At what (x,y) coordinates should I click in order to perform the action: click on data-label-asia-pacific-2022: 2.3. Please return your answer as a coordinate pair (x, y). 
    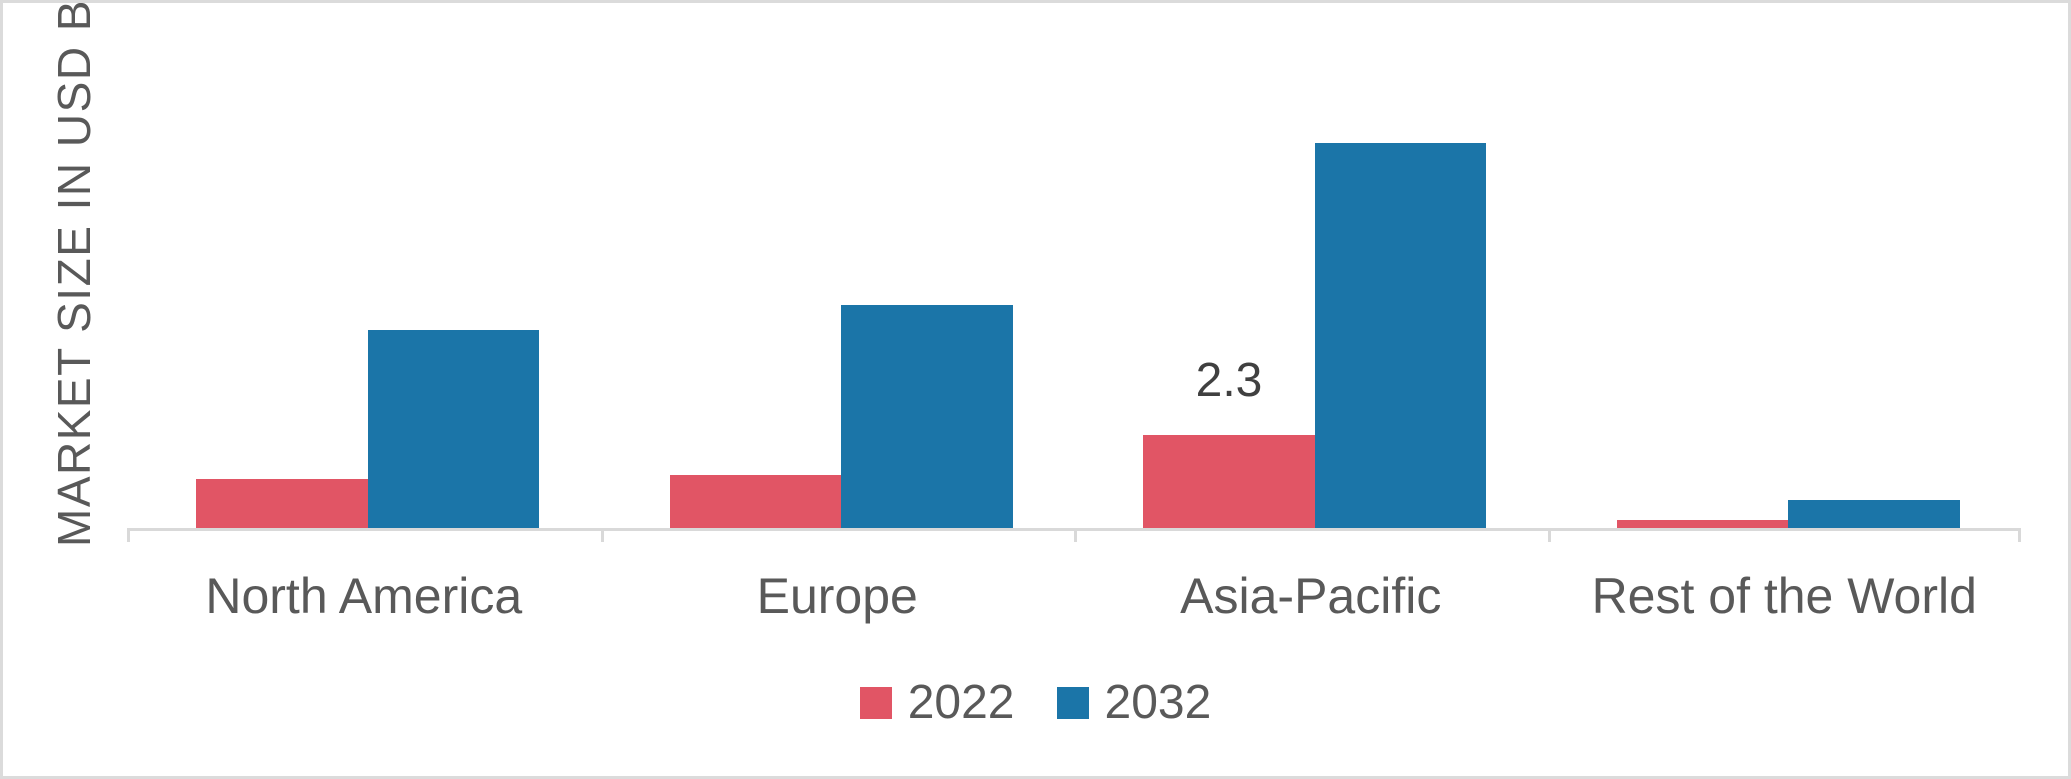
    Looking at the image, I should click on (1229, 380).